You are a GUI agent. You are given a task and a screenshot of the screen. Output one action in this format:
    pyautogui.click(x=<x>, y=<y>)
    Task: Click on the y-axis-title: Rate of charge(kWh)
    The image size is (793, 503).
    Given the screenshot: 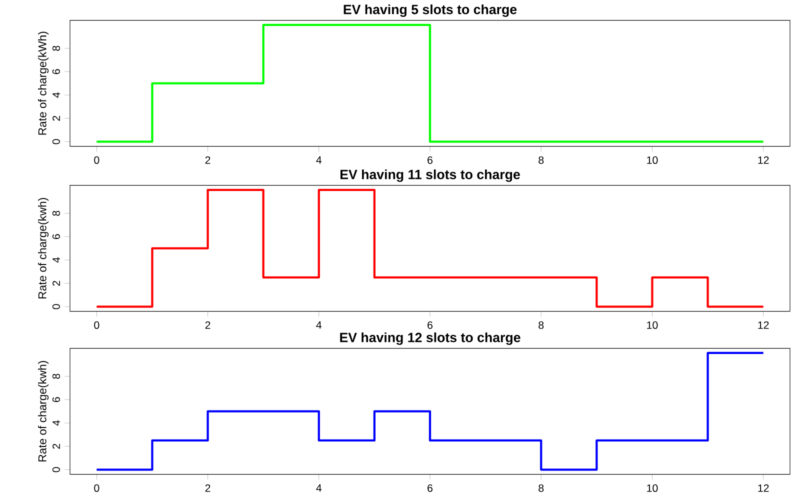 What is the action you would take?
    pyautogui.click(x=43, y=83)
    